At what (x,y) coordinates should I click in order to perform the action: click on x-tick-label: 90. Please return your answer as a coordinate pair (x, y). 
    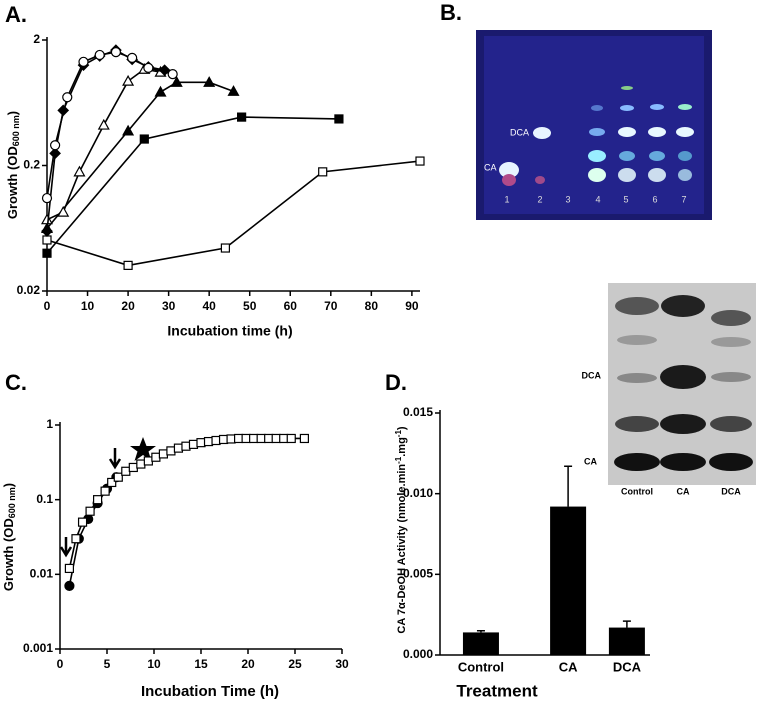
    Looking at the image, I should click on (412, 306).